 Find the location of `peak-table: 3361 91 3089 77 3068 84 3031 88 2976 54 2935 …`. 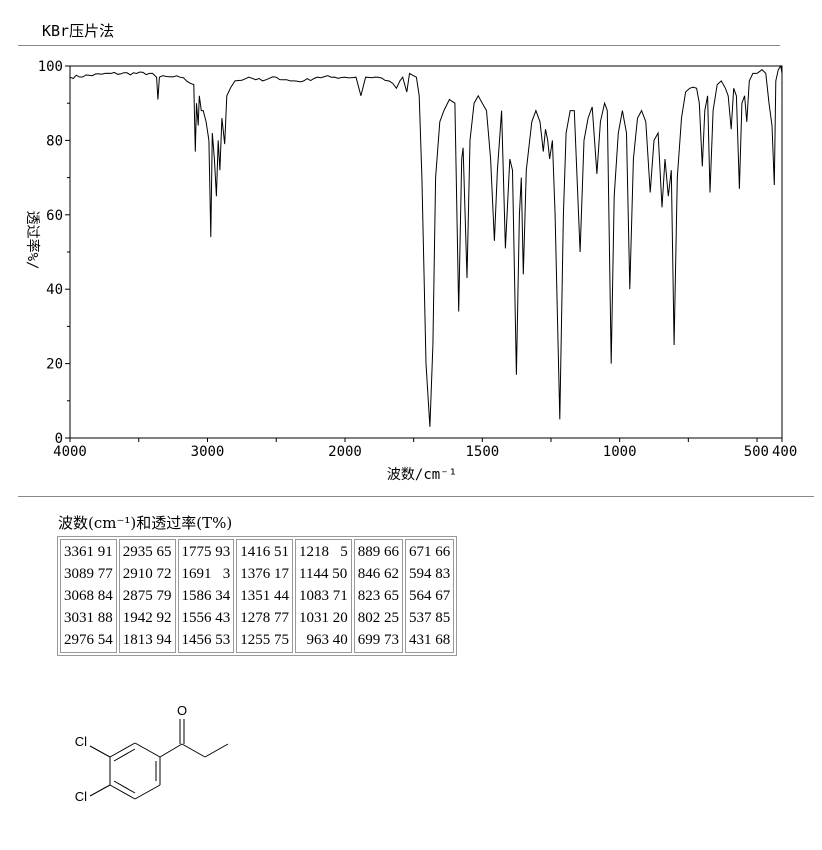

peak-table: 3361 91 3089 77 3068 84 3031 88 2976 54 2935 … is located at coordinates (257, 596).